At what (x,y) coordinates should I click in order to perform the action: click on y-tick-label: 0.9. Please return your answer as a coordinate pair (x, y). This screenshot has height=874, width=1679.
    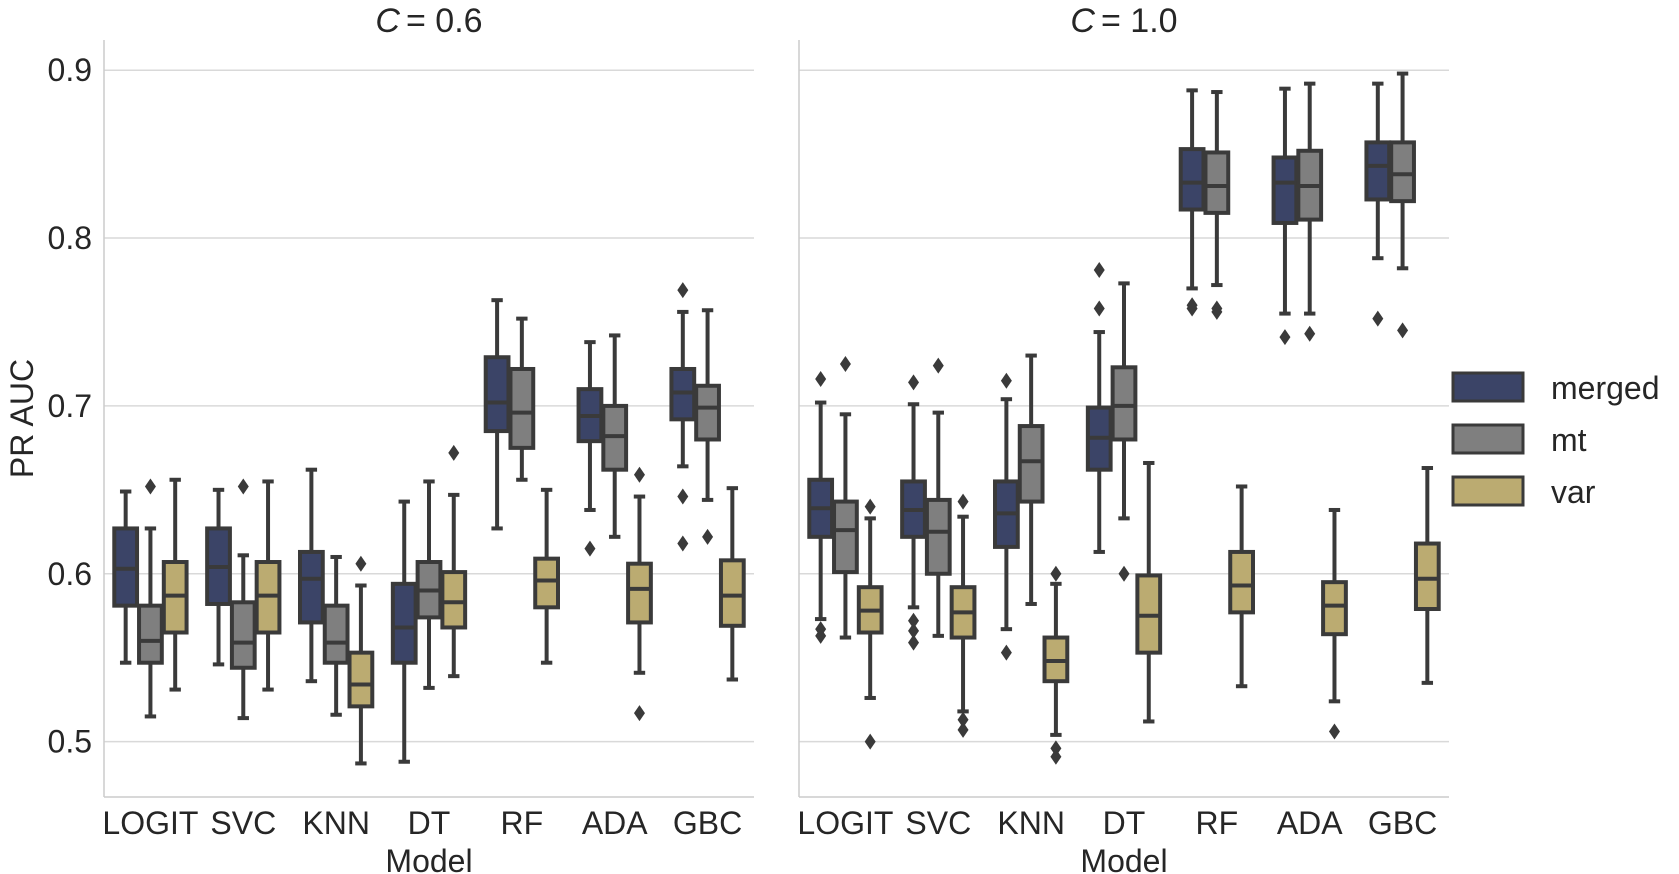
    Looking at the image, I should click on (70, 70).